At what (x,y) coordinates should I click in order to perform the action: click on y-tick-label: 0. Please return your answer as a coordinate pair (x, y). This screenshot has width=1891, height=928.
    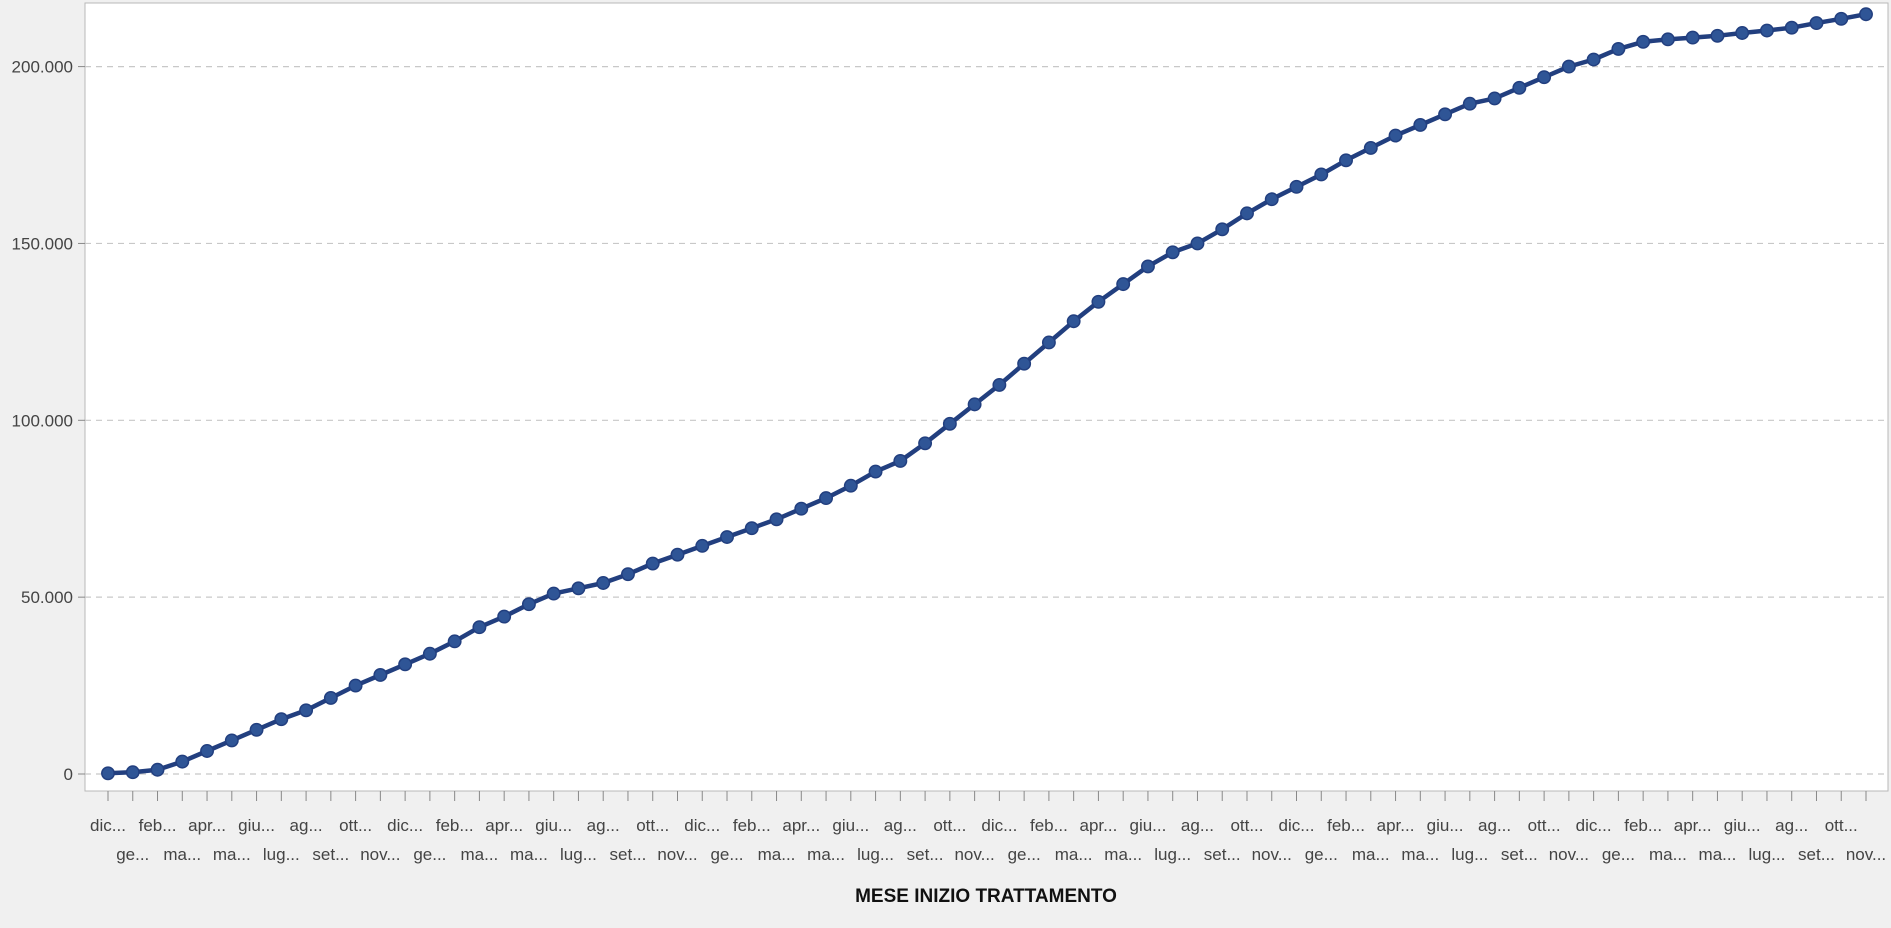
    Looking at the image, I should click on (68, 774).